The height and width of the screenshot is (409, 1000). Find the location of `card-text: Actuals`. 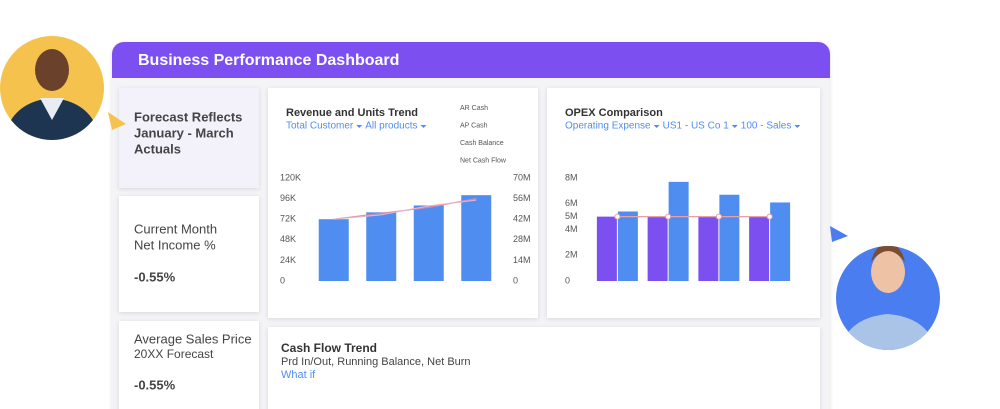

card-text: Actuals is located at coordinates (157, 148).